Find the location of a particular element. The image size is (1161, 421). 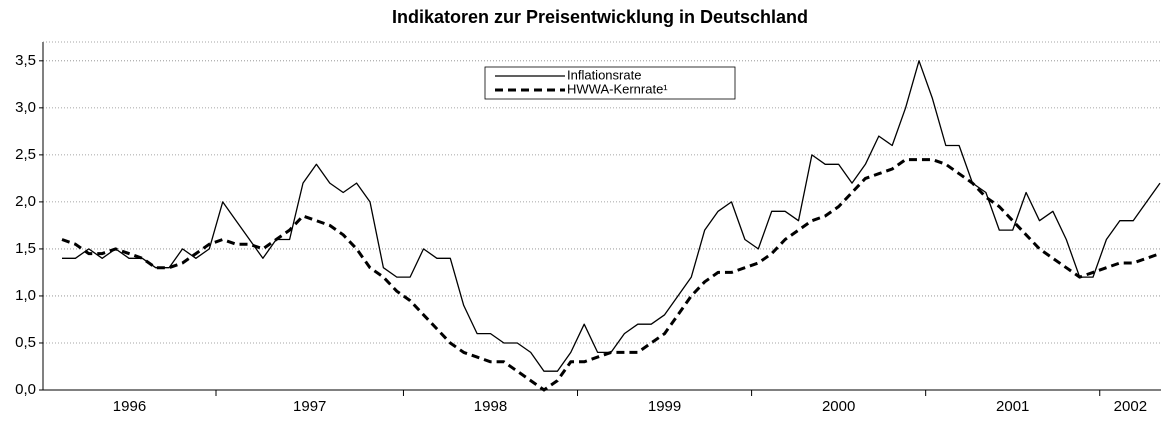

x-tick-label: 1998 is located at coordinates (490, 406).